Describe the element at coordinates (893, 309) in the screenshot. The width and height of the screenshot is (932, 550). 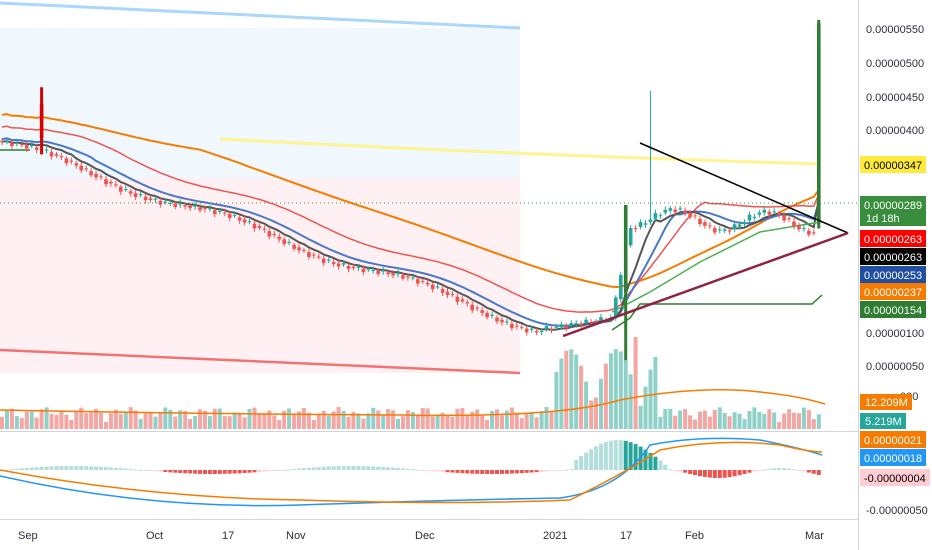
I see `badge-green: 0.00000154` at that location.